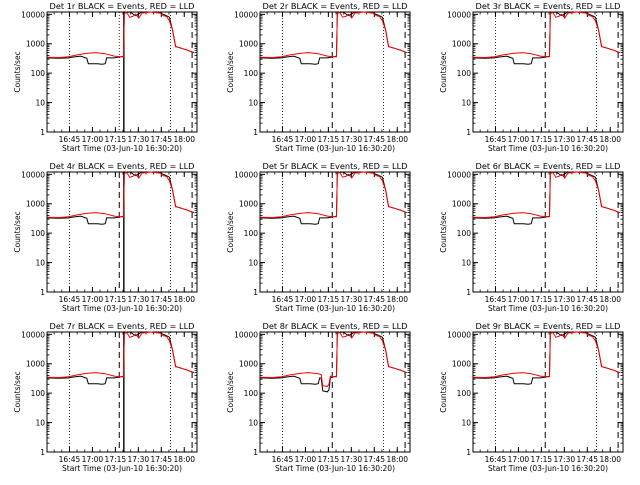  What do you see at coordinates (548, 166) in the screenshot?
I see `panel-title: Det 6r BLACK = Events, RED = LLD` at bounding box center [548, 166].